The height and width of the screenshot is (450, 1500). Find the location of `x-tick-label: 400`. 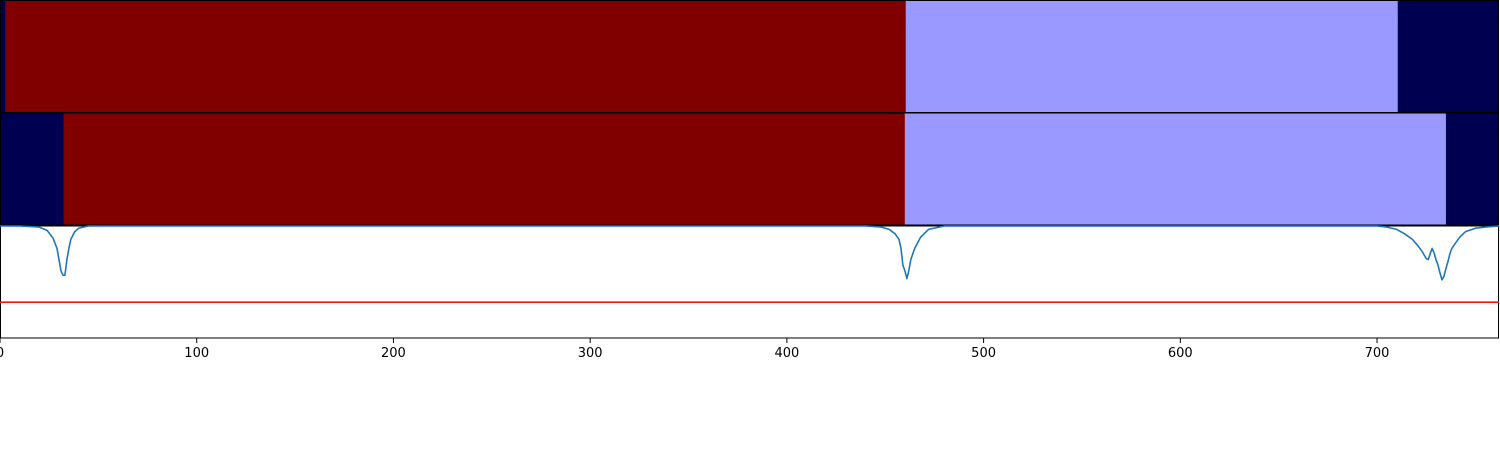

x-tick-label: 400 is located at coordinates (786, 353).